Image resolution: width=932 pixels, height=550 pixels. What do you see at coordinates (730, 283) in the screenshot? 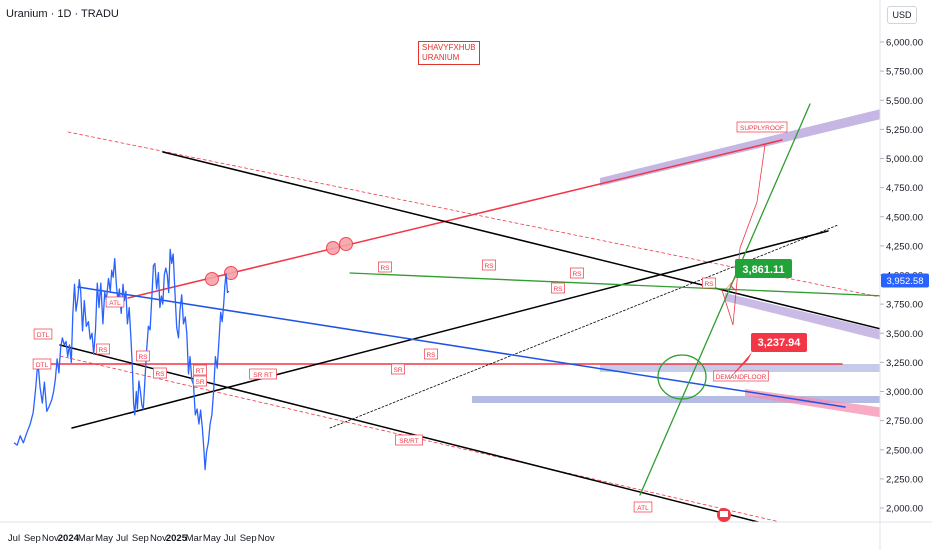
I see `green-label-arrow` at bounding box center [730, 283].